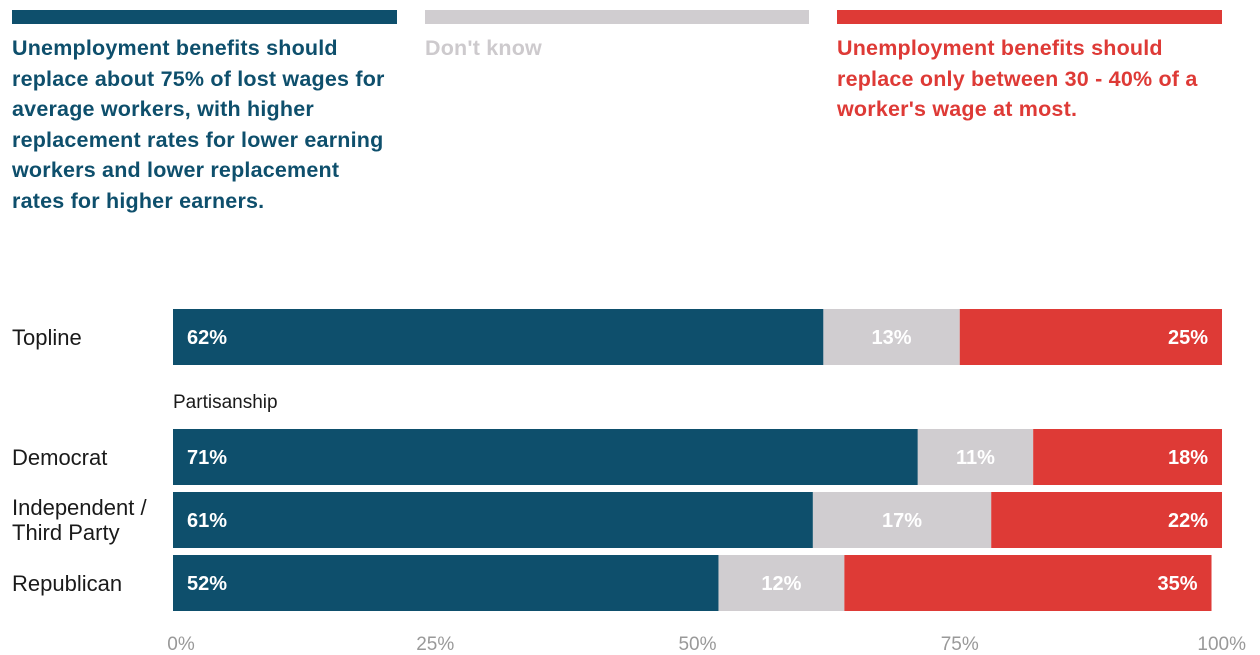  Describe the element at coordinates (617, 37) in the screenshot. I see `legend-item-dont-know: Don't know` at that location.